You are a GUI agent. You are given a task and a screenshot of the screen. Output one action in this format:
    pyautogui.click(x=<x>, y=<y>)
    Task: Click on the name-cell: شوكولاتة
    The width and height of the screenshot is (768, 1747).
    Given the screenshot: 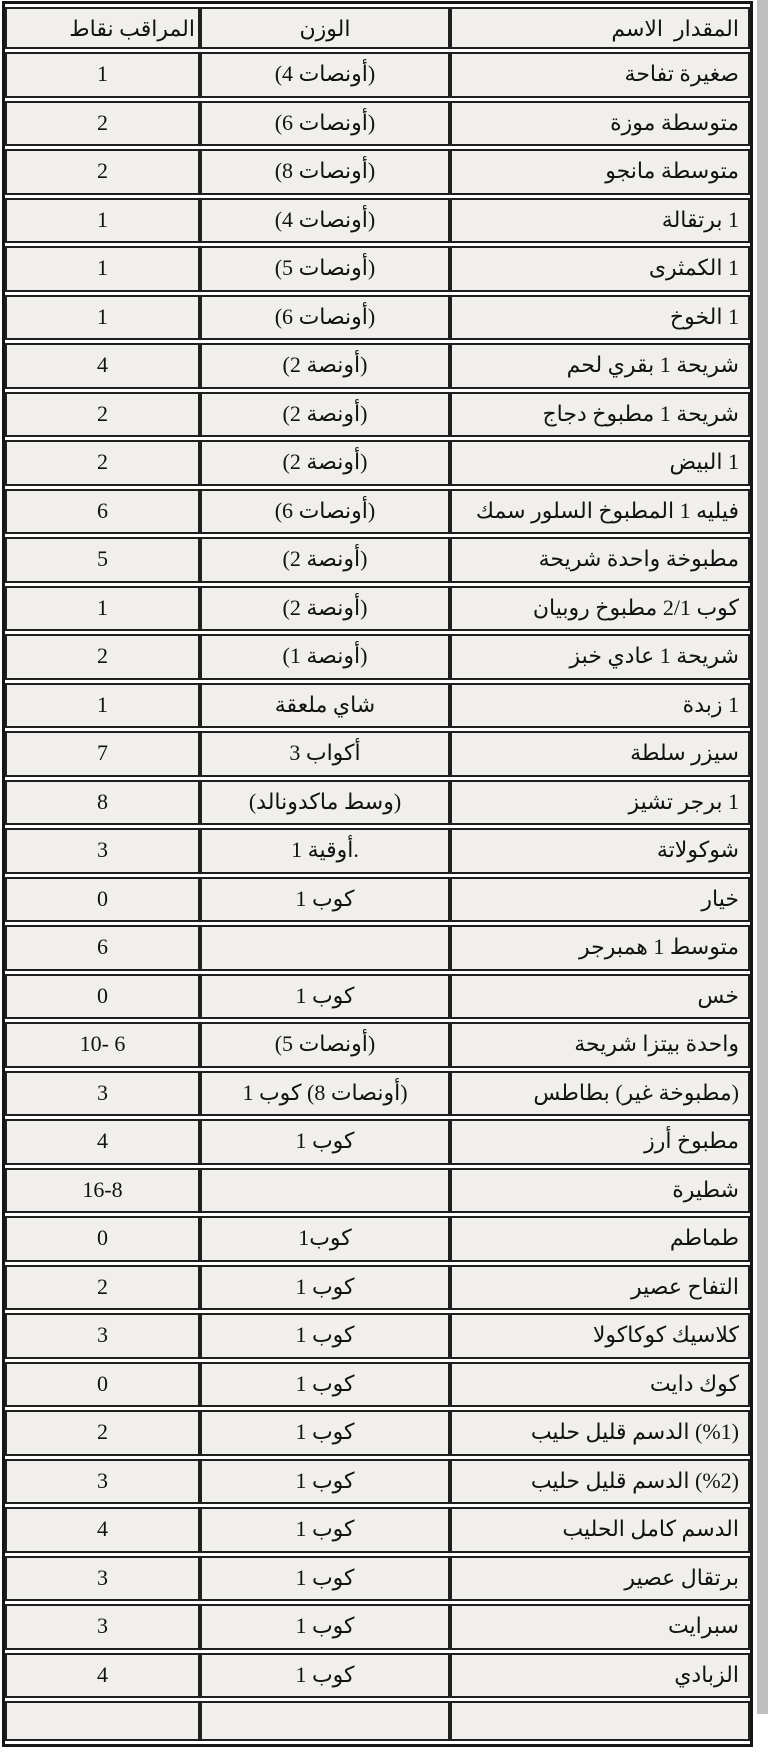 What is the action you would take?
    pyautogui.click(x=600, y=851)
    